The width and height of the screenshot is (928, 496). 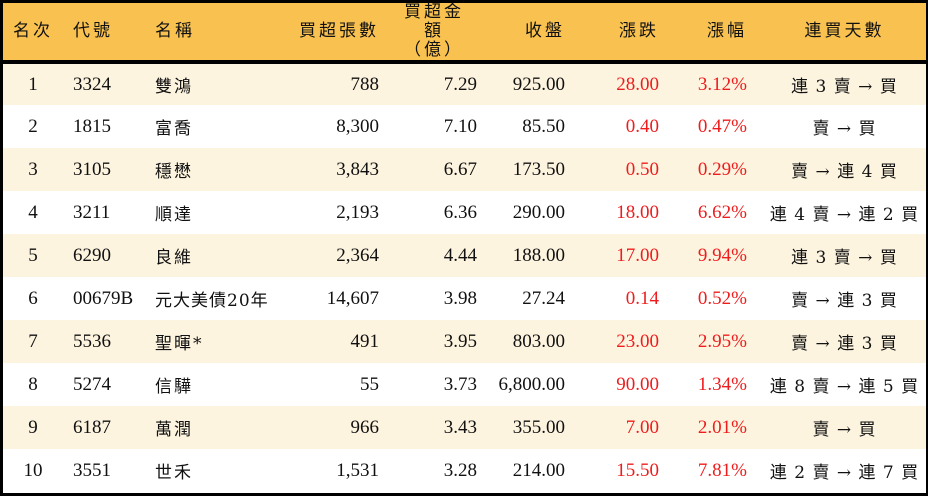 What do you see at coordinates (357, 126) in the screenshot?
I see `net-buy-lots-cell: 8,300` at bounding box center [357, 126].